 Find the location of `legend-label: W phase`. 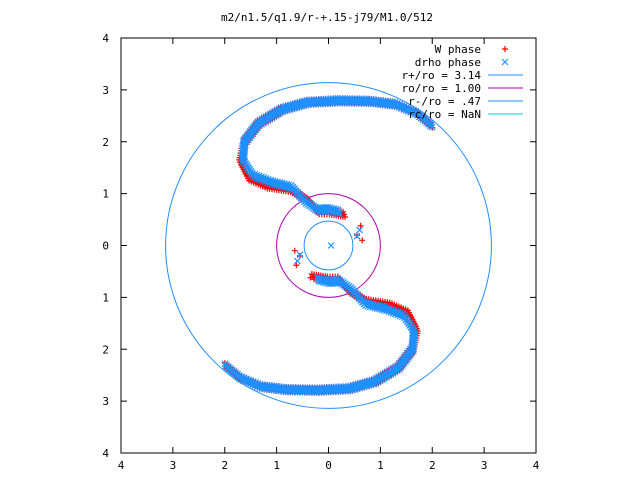

legend-label: W phase is located at coordinates (458, 49).